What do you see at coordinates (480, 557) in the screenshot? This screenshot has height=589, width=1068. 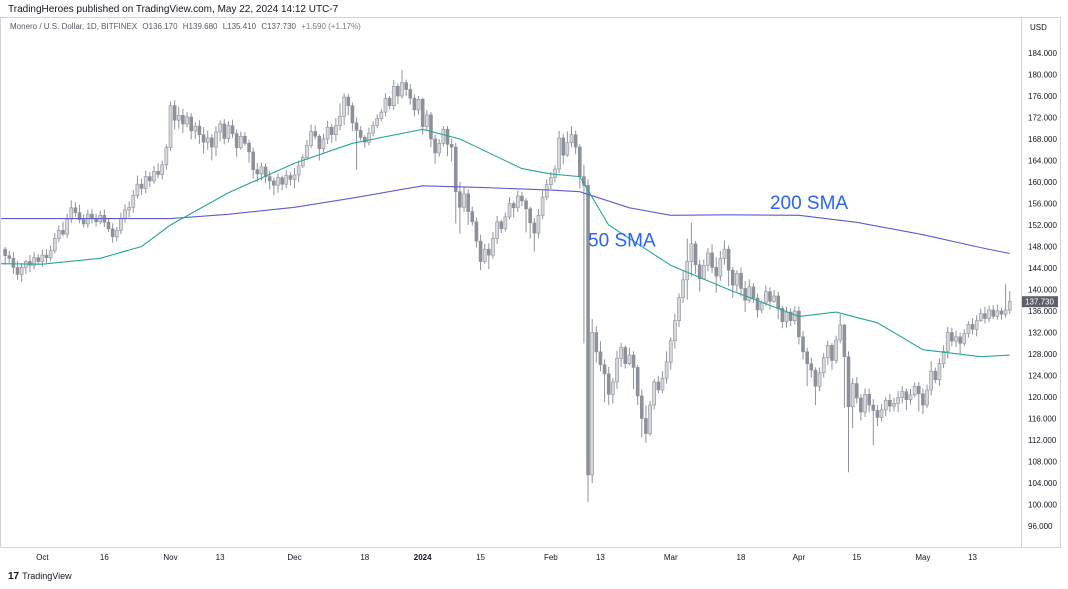 I see `x-tick-label: 15` at bounding box center [480, 557].